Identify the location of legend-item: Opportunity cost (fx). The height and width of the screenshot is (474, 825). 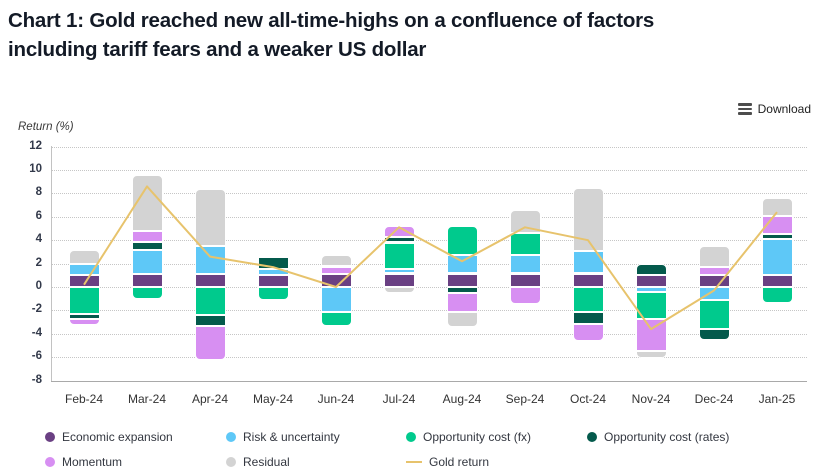
(468, 437).